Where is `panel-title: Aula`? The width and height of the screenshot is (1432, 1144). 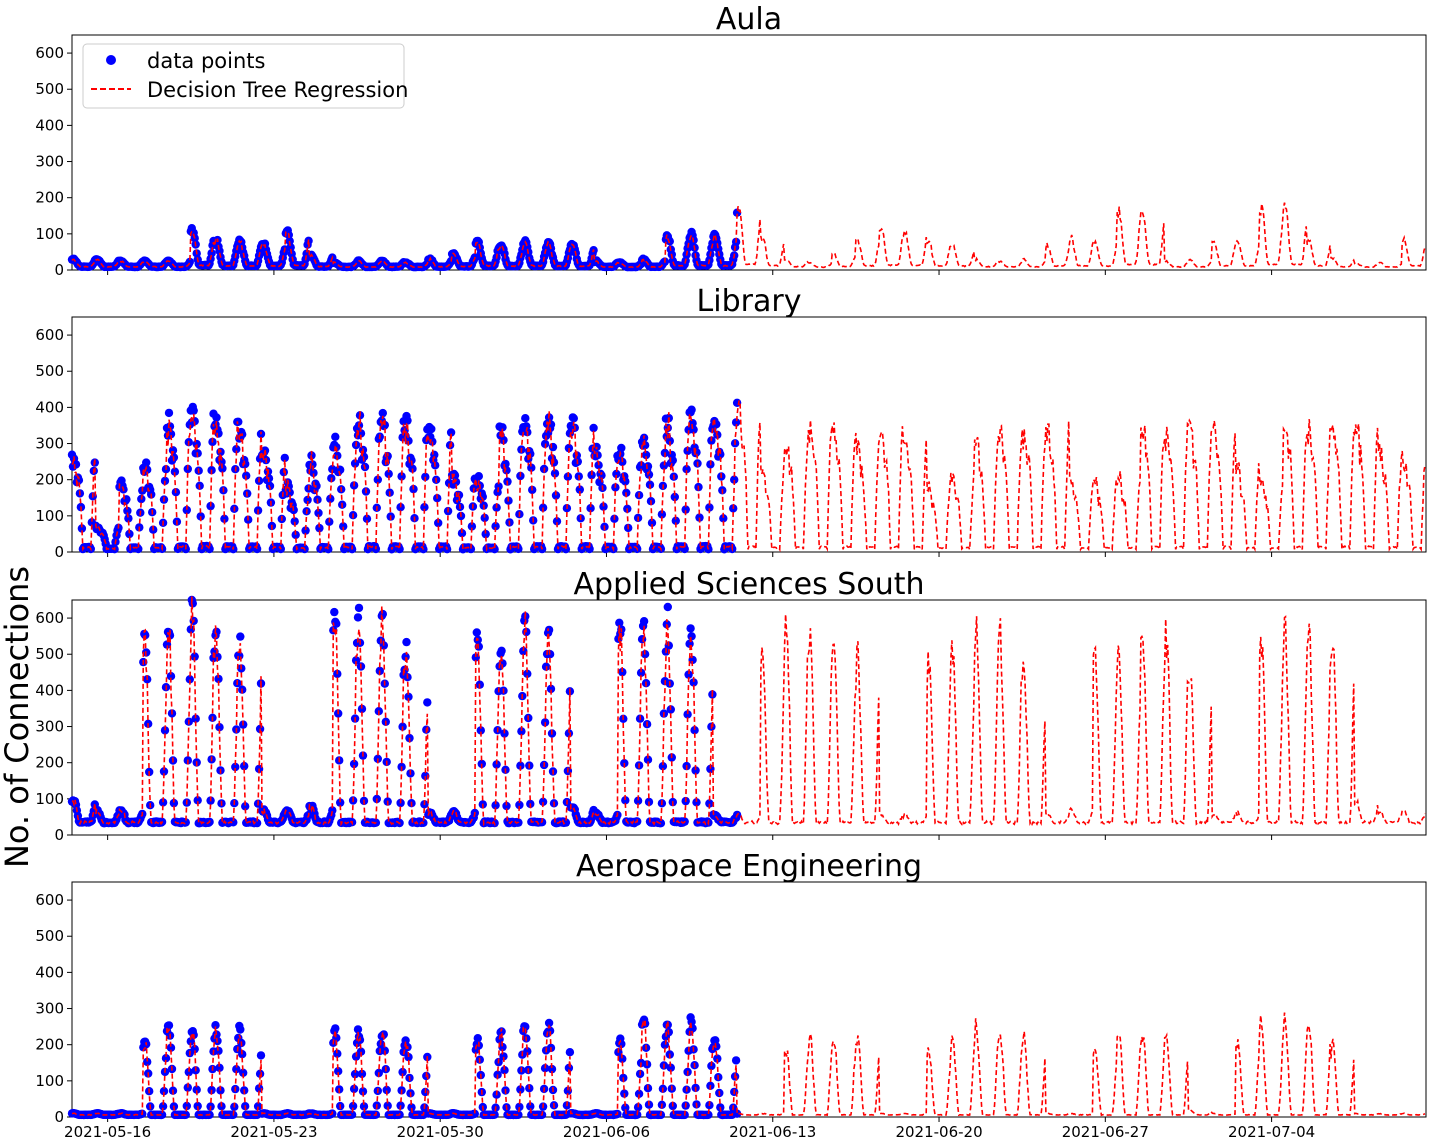 panel-title: Aula is located at coordinates (749, 19).